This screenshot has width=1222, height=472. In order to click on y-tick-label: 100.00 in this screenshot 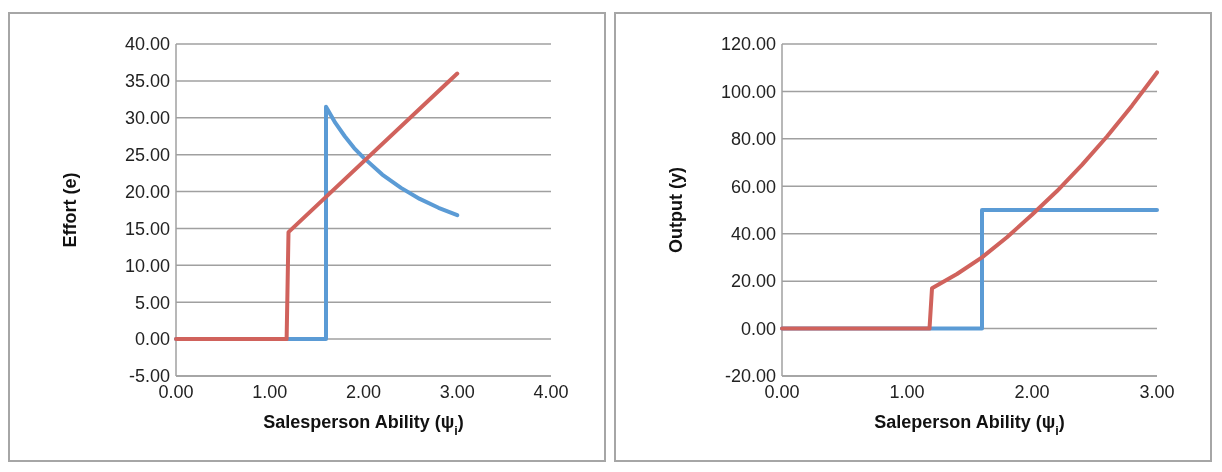, I will do `click(748, 91)`.